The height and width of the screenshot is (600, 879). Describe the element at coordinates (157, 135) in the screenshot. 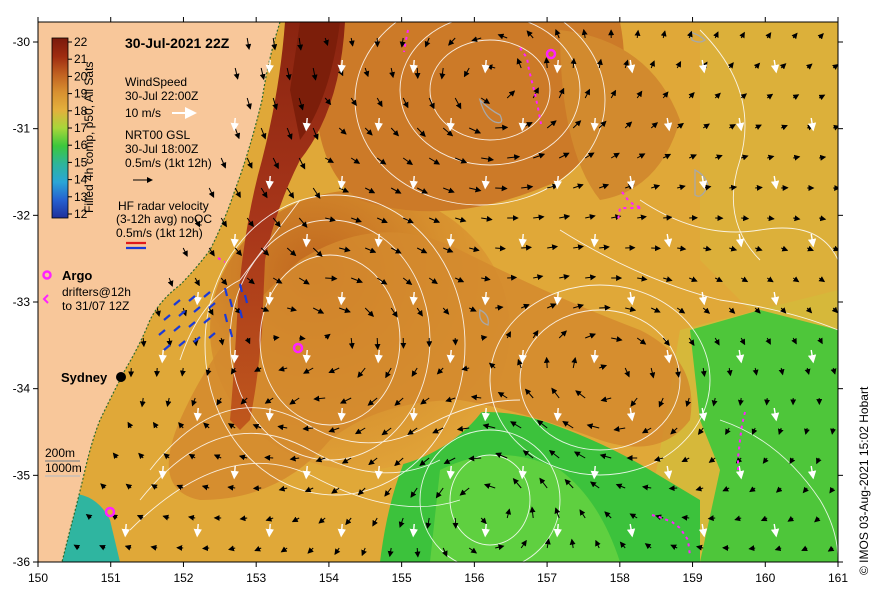

I see `gsl-legend-title: NRT00 GSL` at that location.